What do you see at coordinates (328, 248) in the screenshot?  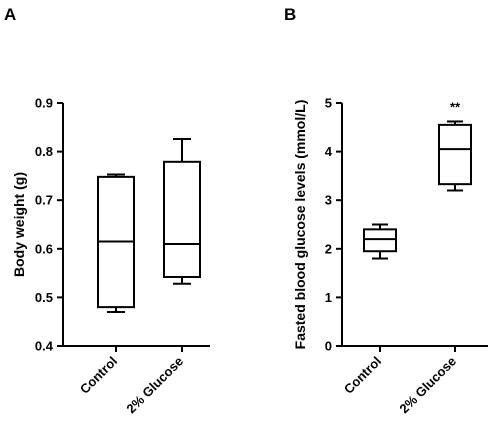 I see `y-tick-label: 2` at bounding box center [328, 248].